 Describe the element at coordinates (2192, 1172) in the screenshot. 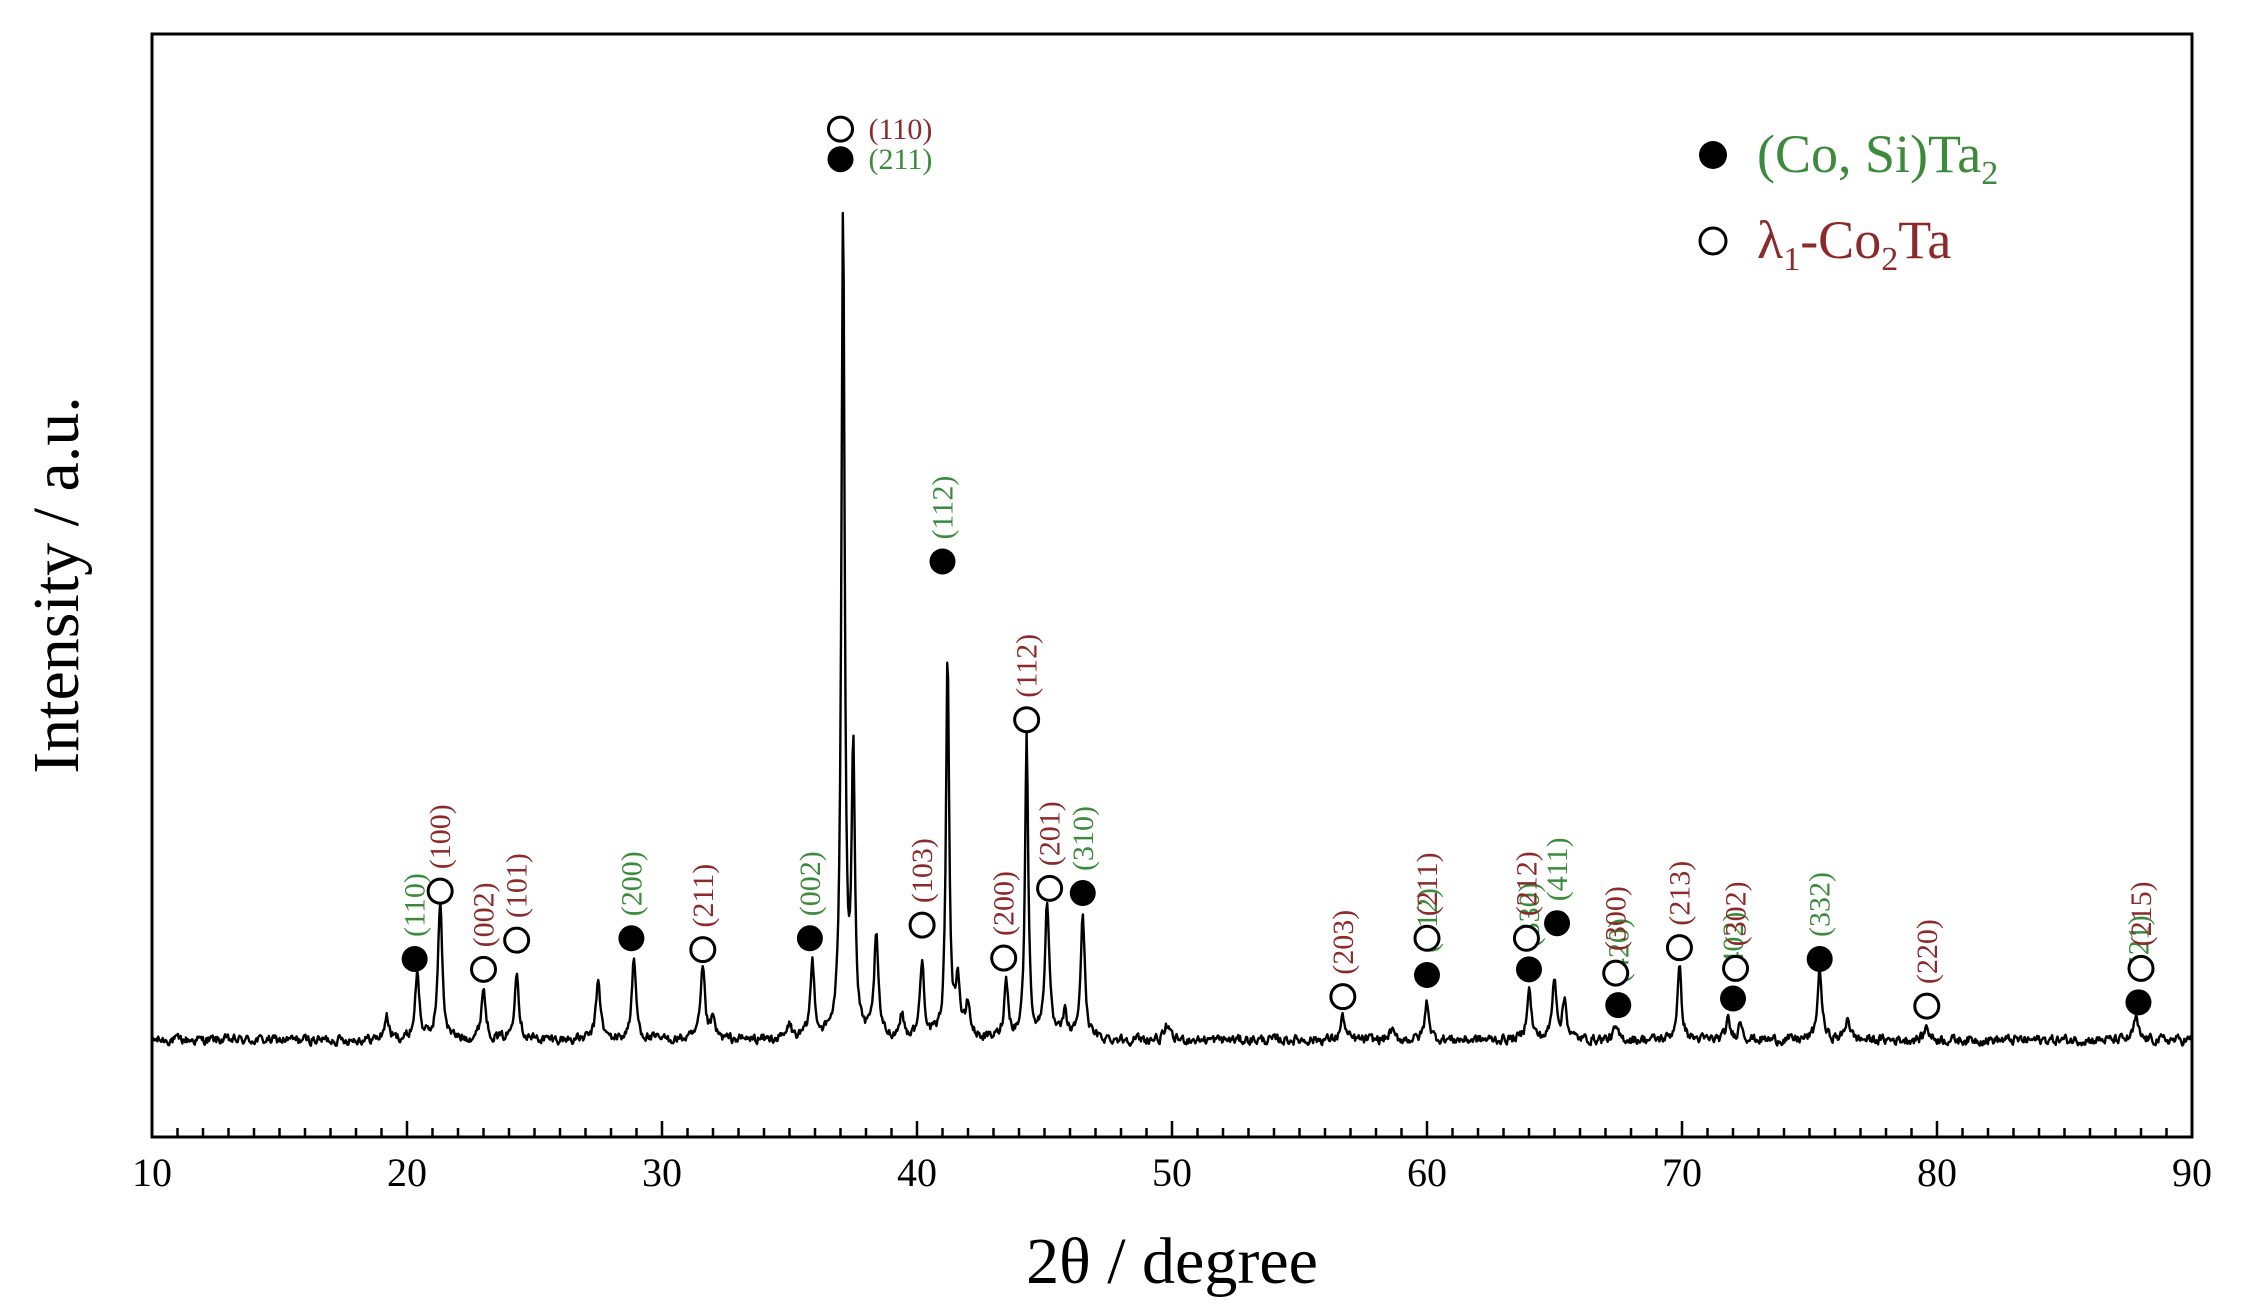

I see `x-tick-label: 90` at that location.